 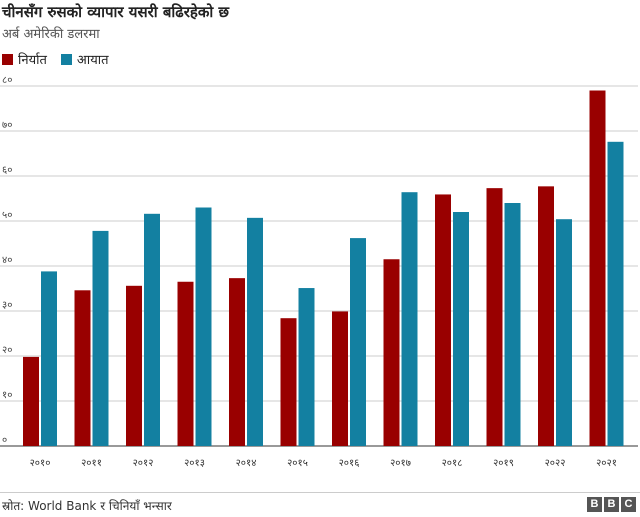 What do you see at coordinates (91, 463) in the screenshot?
I see `x-tick-label: २०११` at bounding box center [91, 463].